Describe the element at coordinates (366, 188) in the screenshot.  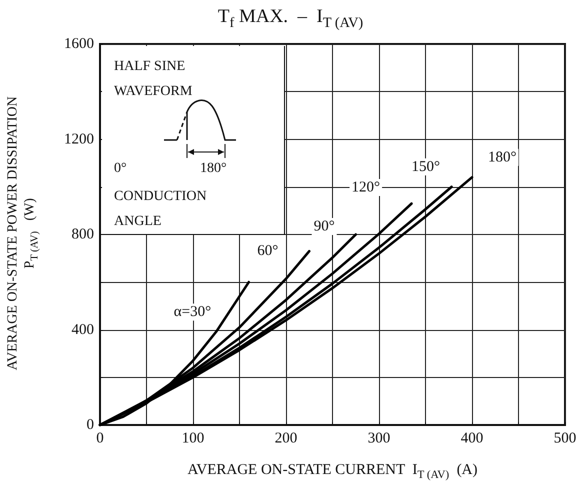
I see `series-label: 120°` at that location.